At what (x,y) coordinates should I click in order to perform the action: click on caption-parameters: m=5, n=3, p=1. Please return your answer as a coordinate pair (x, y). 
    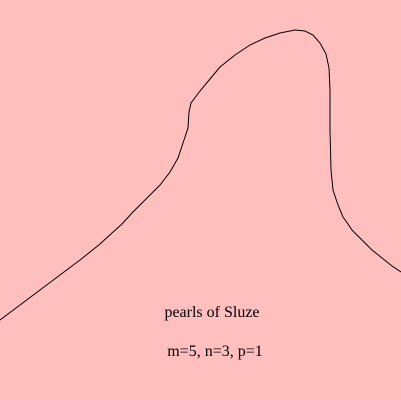
    Looking at the image, I should click on (215, 351).